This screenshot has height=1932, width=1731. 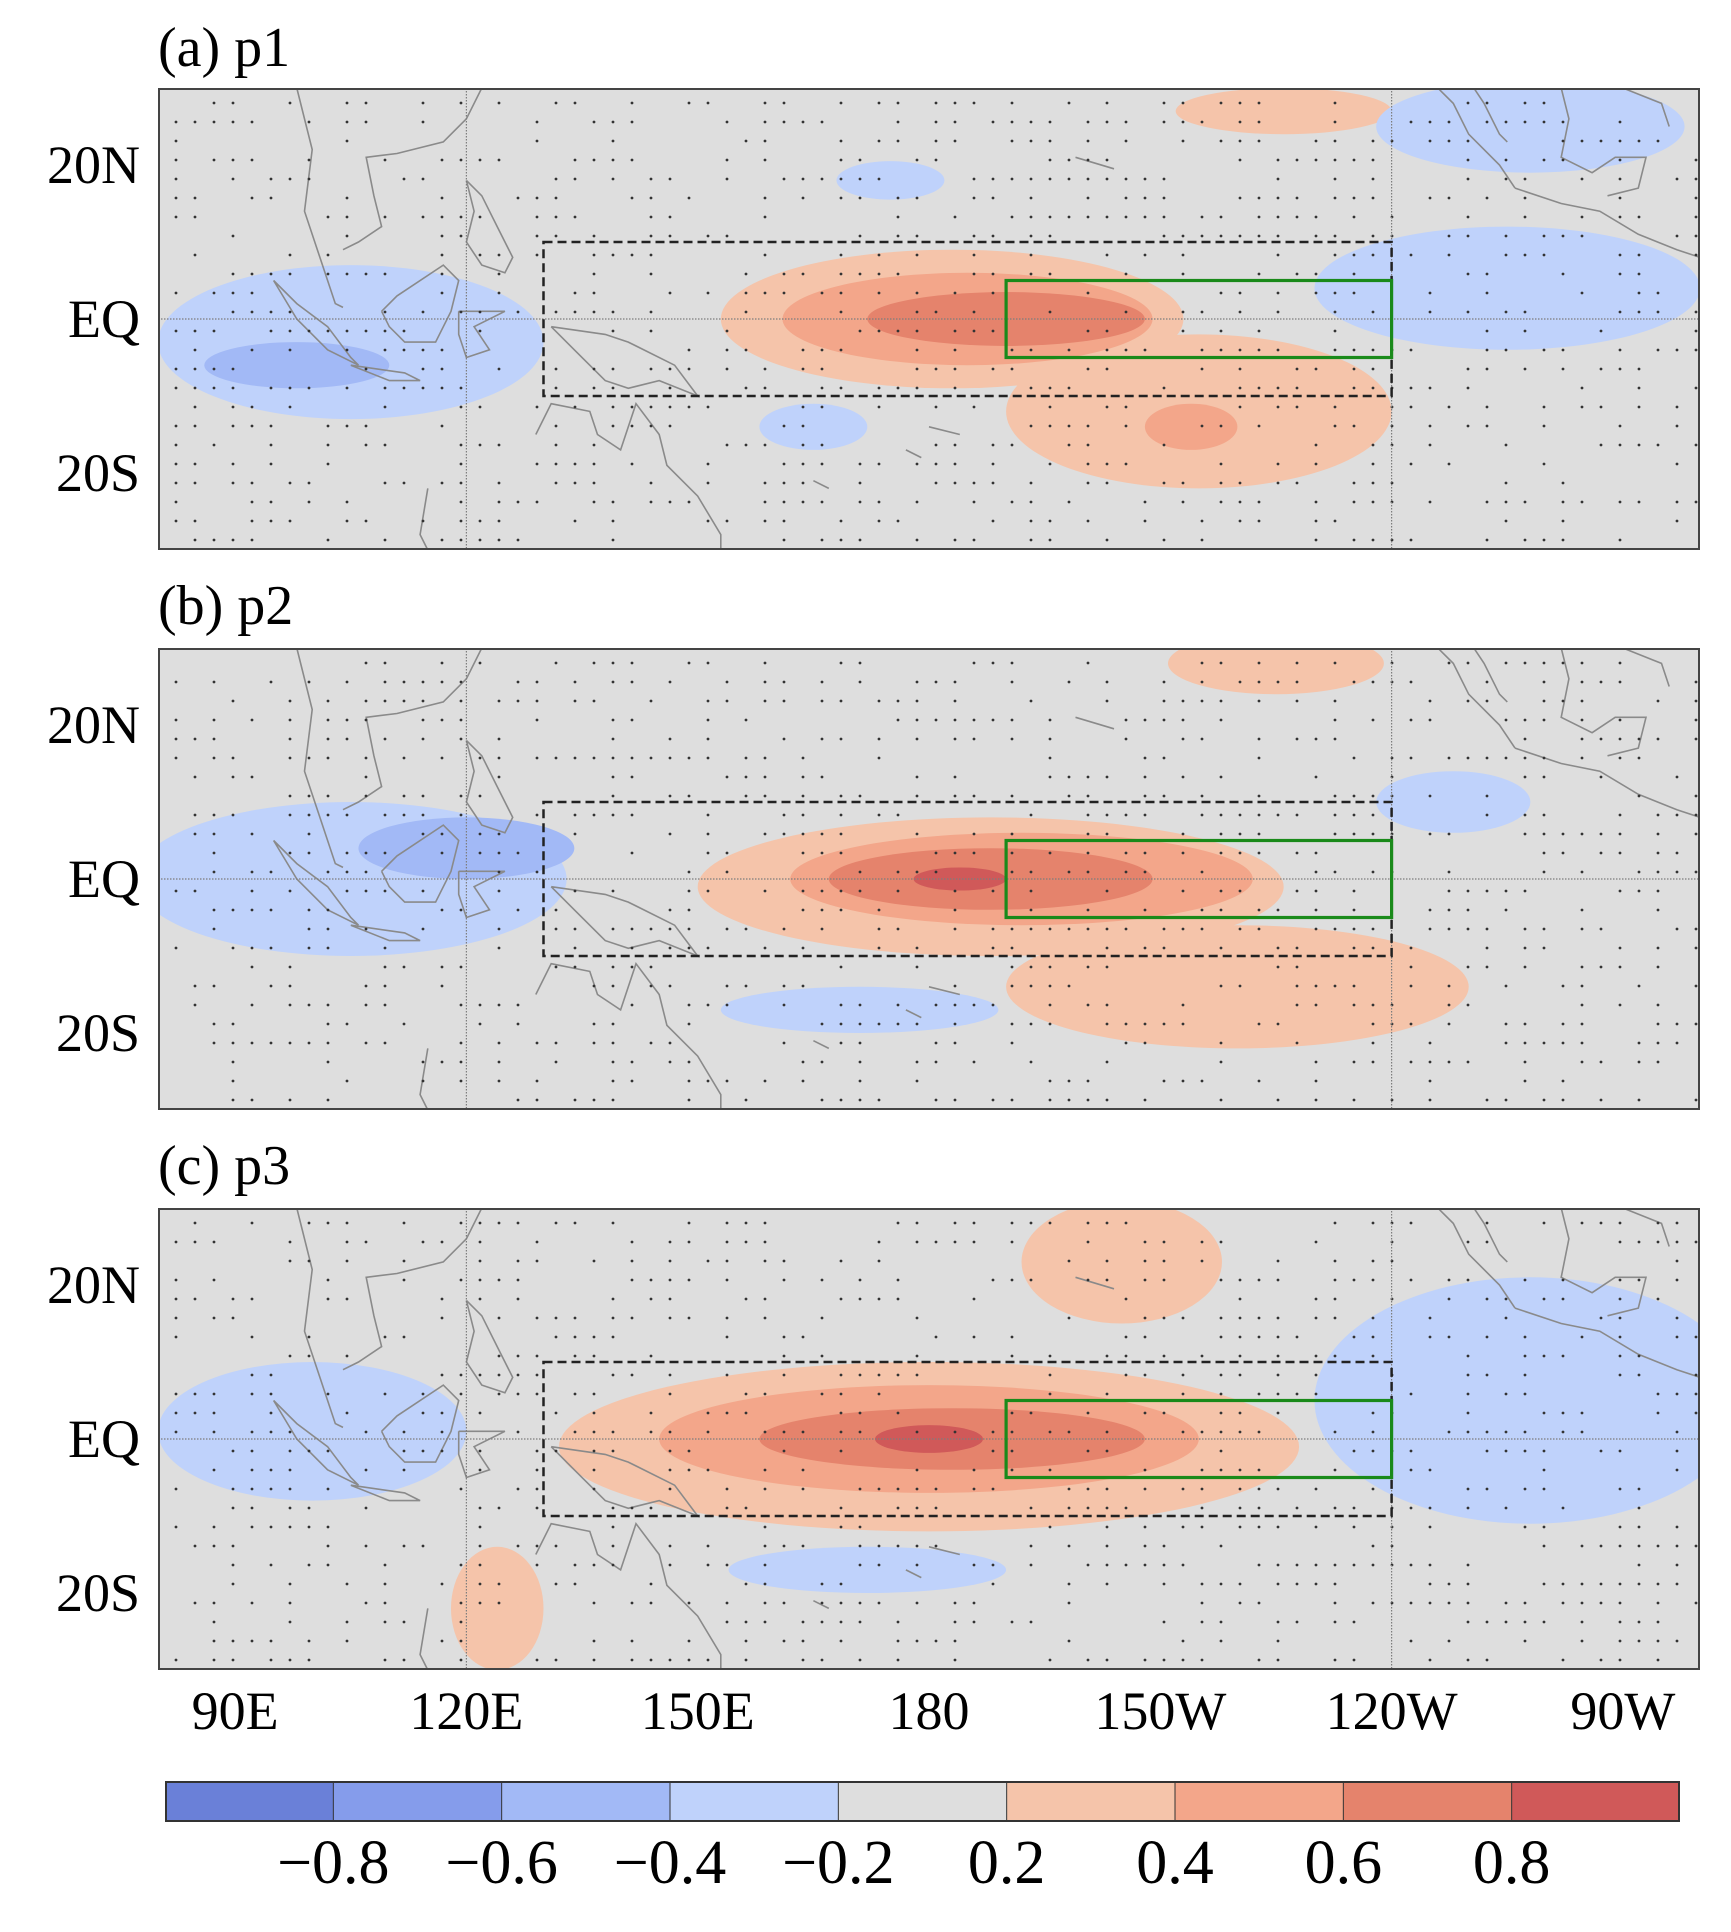 What do you see at coordinates (1160, 1711) in the screenshot?
I see `lon-label-150w: 150W` at bounding box center [1160, 1711].